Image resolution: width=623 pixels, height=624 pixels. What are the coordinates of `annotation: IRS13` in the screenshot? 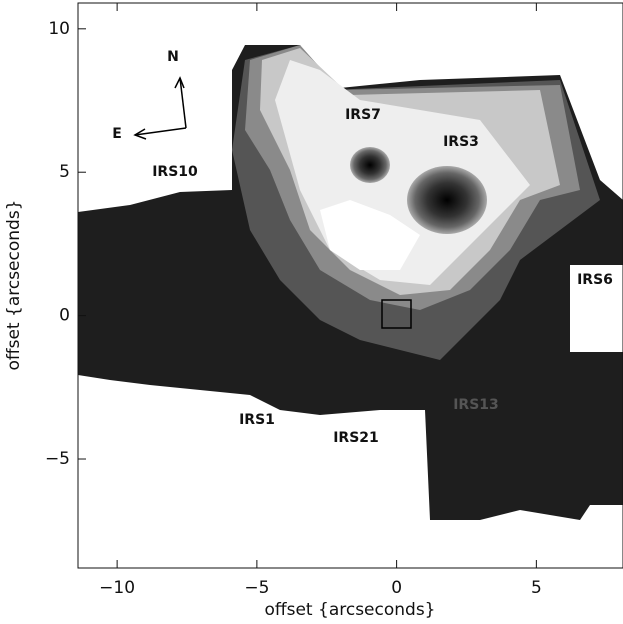 It's located at (476, 405).